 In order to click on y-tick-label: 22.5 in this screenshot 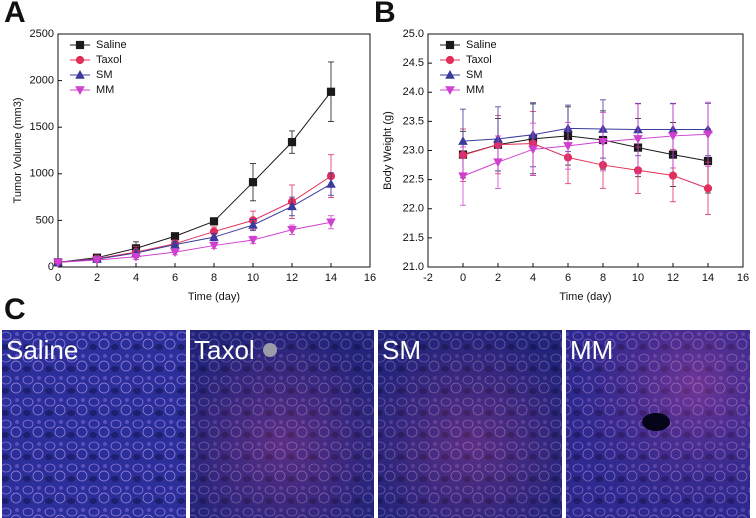, I will do `click(413, 180)`.